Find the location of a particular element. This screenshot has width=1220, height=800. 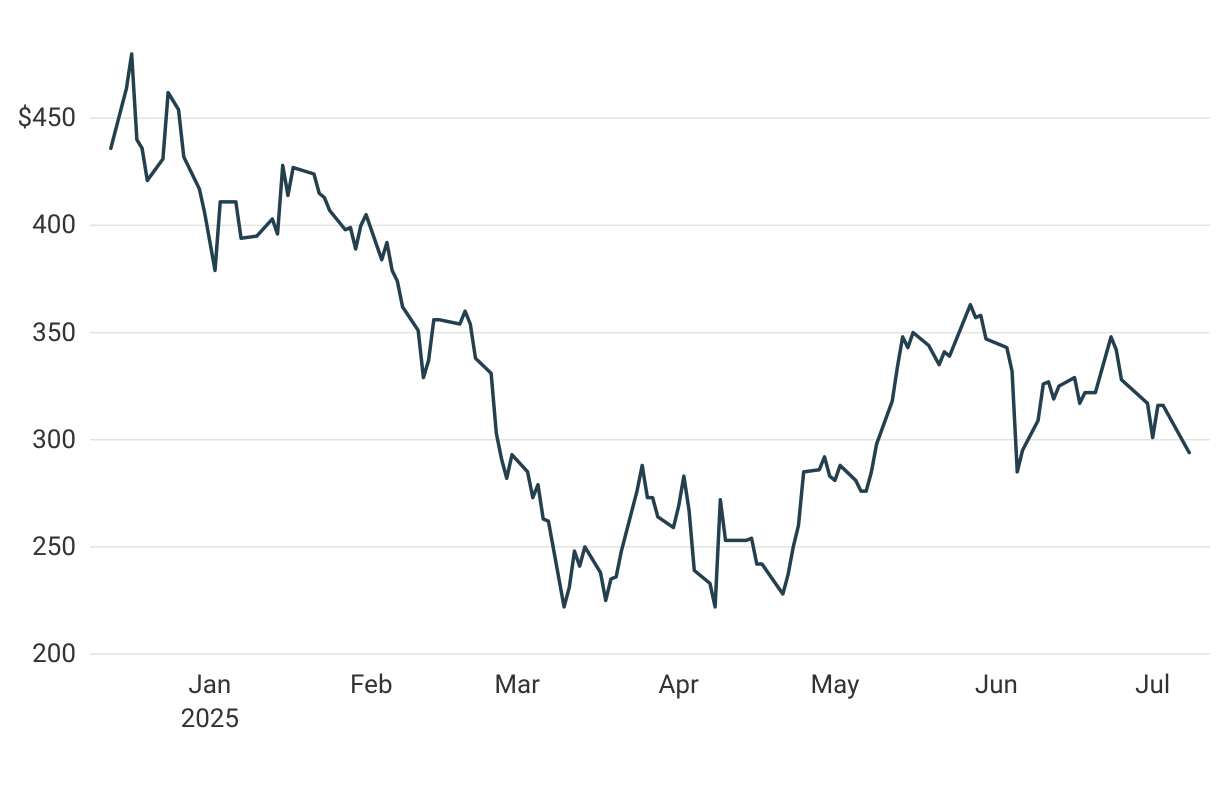

y-tick-label: $450 is located at coordinates (46, 118).